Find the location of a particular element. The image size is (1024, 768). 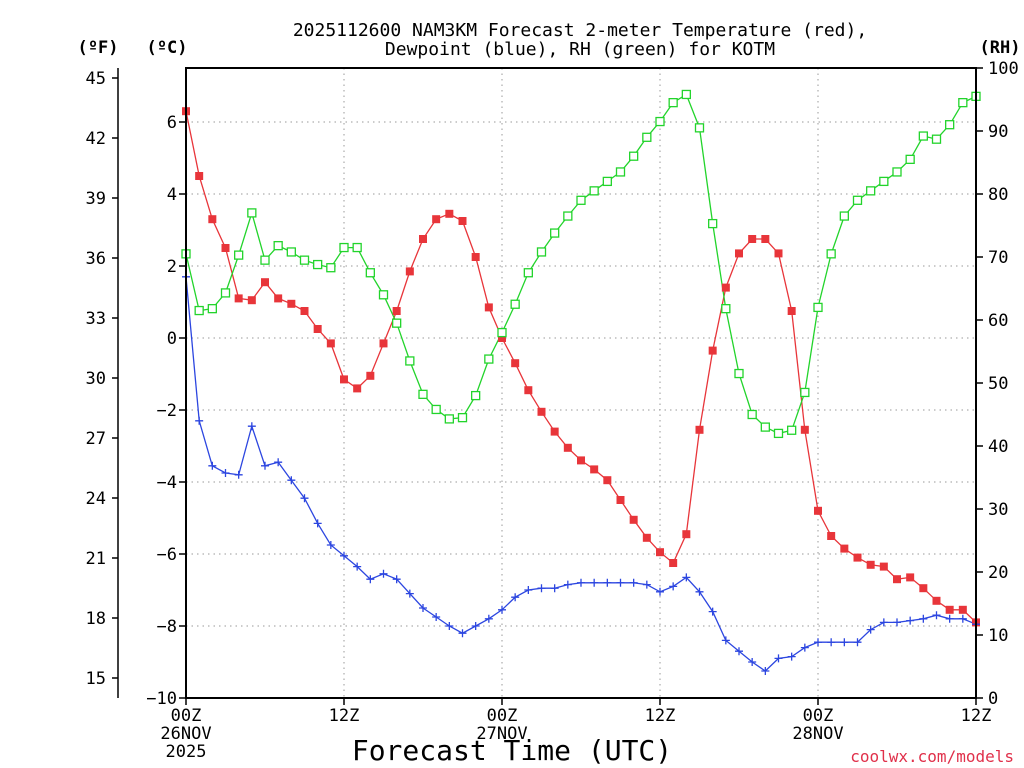

fahrenheit-axis-ticks: 45 42 39 36 33 30 27 24 21 18 15 is located at coordinates (102, 379).